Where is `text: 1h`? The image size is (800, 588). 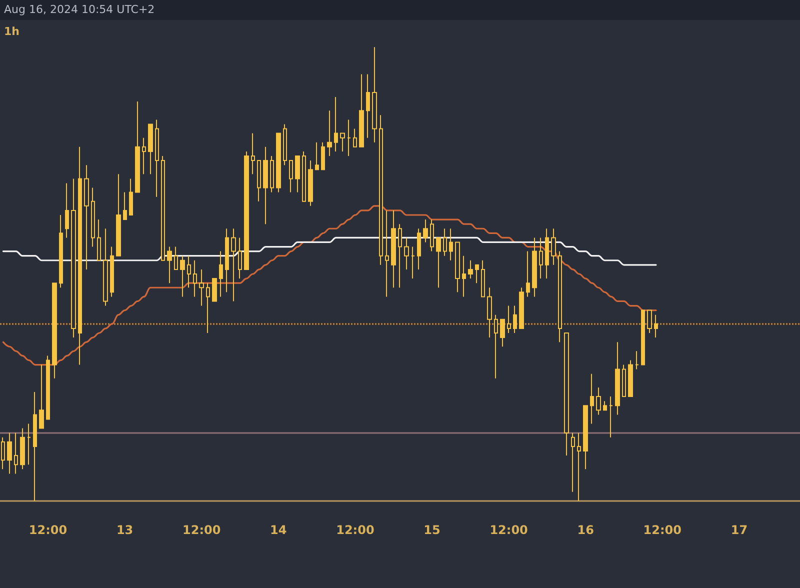 text: 1h is located at coordinates (12, 31).